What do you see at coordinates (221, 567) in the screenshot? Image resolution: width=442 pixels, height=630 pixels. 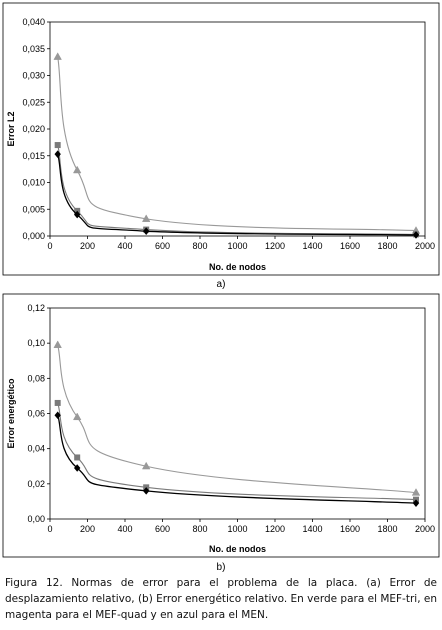 I see `chart-b-label: b)` at bounding box center [221, 567].